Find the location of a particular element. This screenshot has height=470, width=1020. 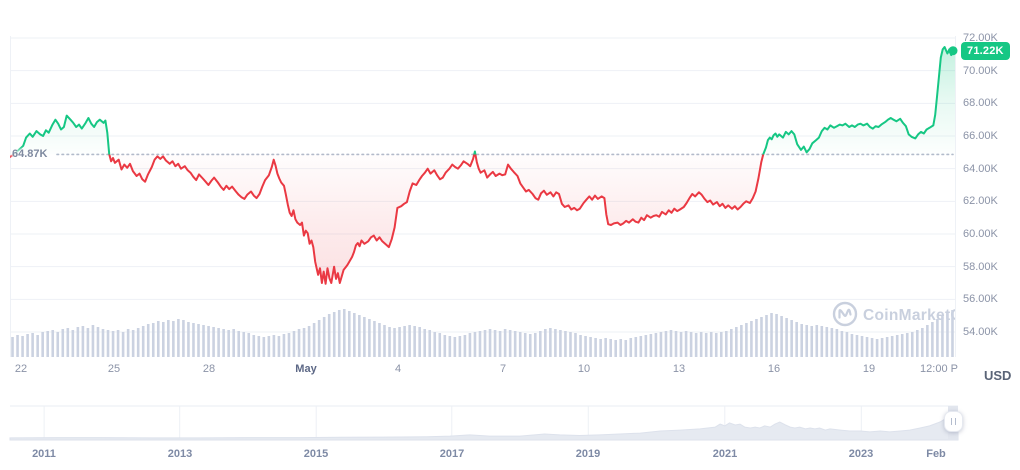

navigator-year-label: 2023 is located at coordinates (861, 454).